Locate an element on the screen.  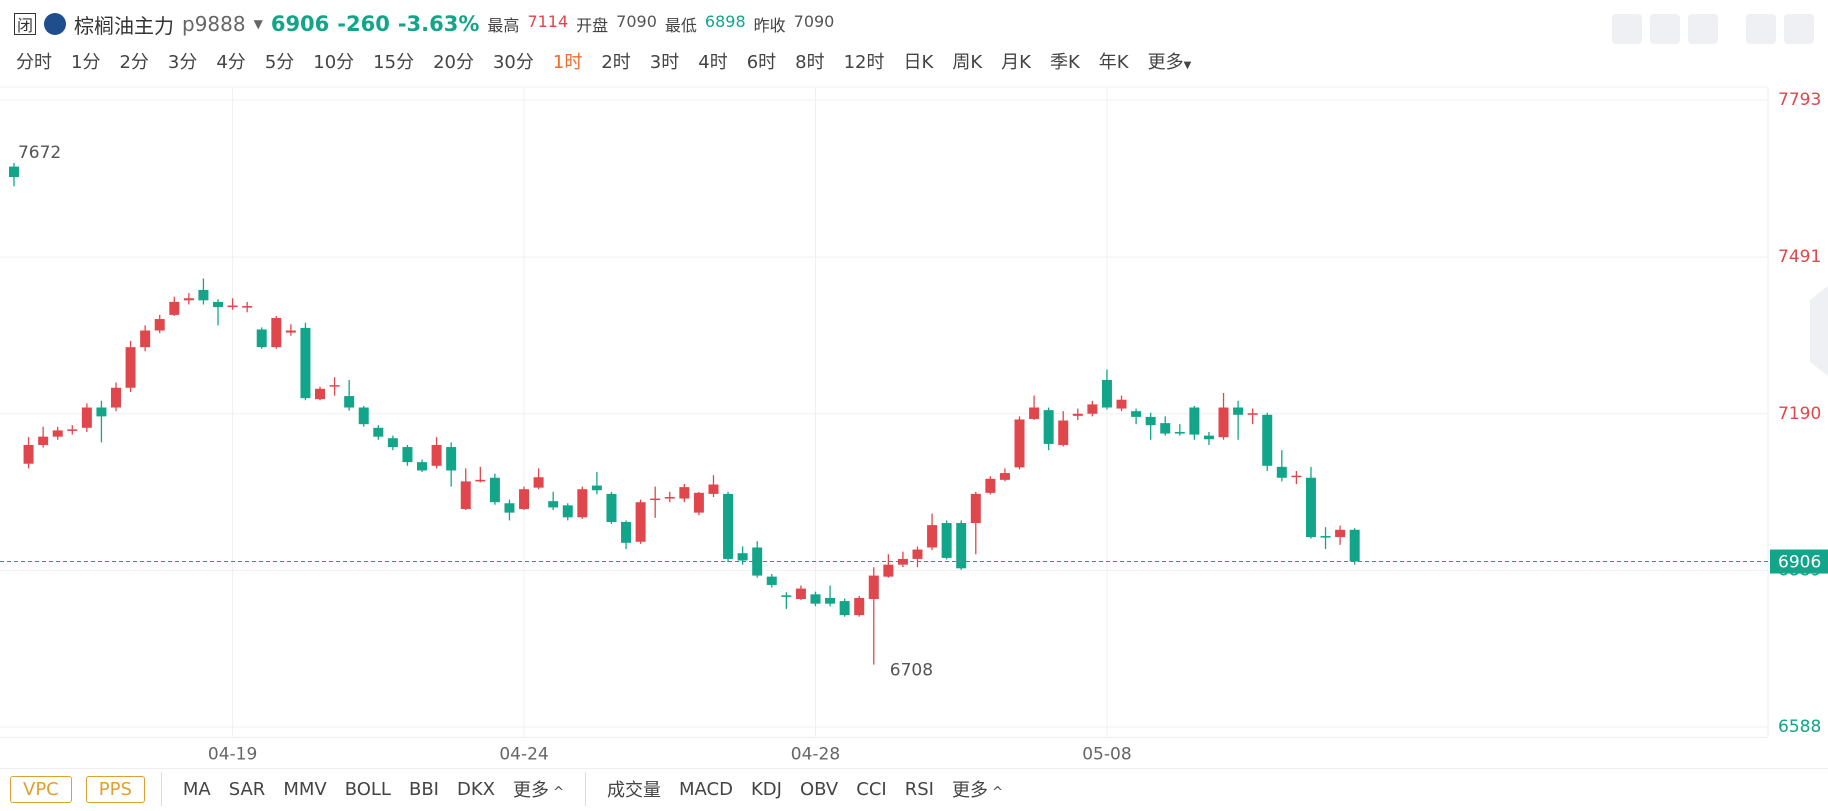
caret: ▼ is located at coordinates (1187, 65).